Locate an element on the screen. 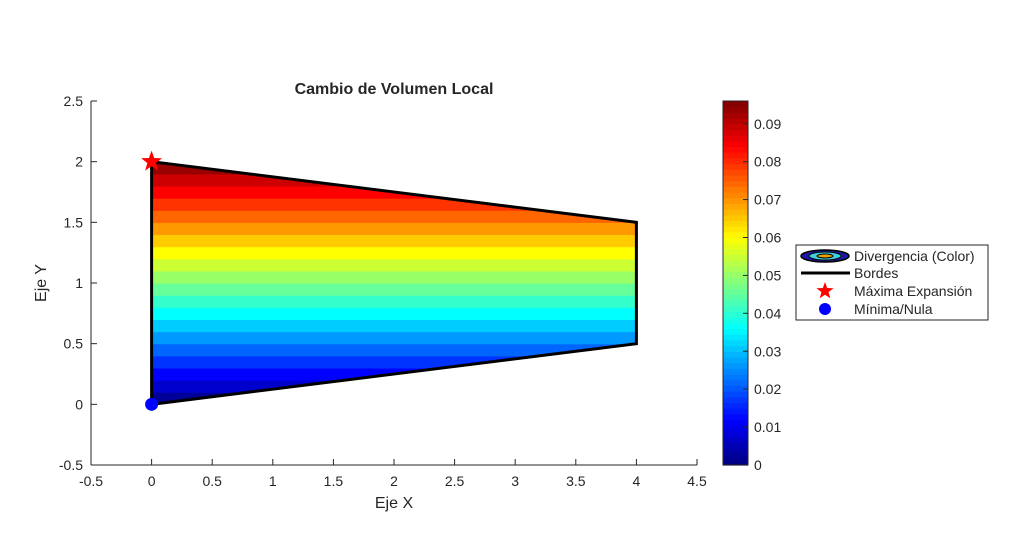  colorbar-tick-label: 0.03 is located at coordinates (767, 351).